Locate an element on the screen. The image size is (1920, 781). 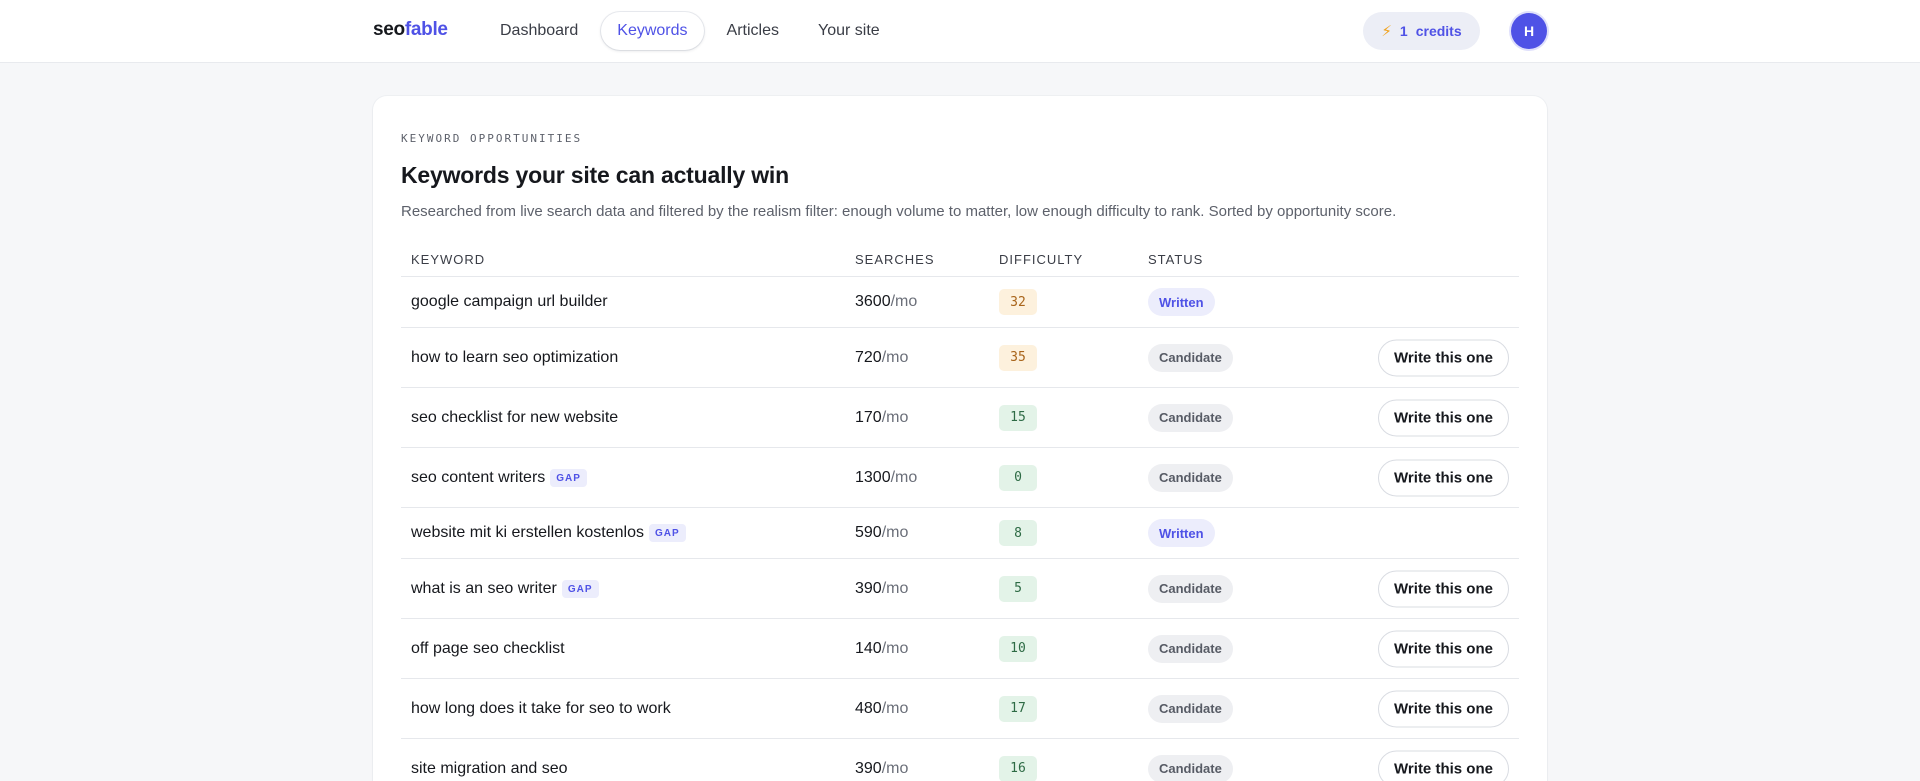
keyword-text: how long does it take for seo to work is located at coordinates (541, 708).